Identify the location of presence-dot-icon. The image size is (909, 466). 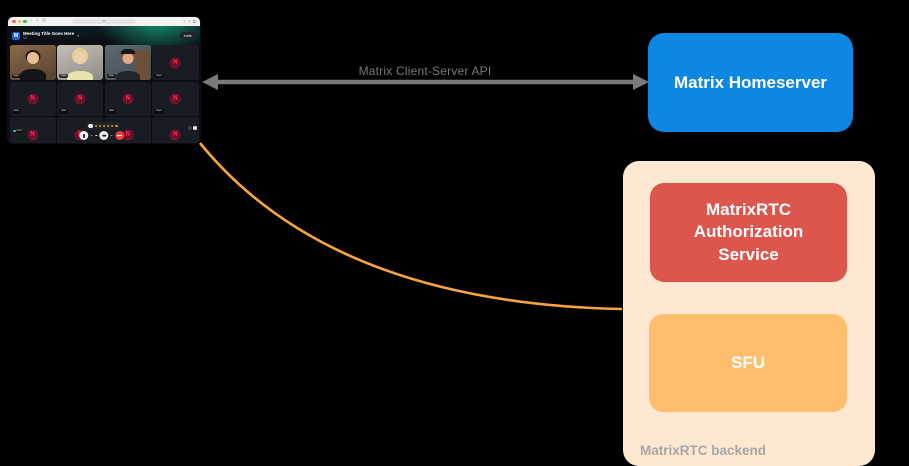
(14, 130).